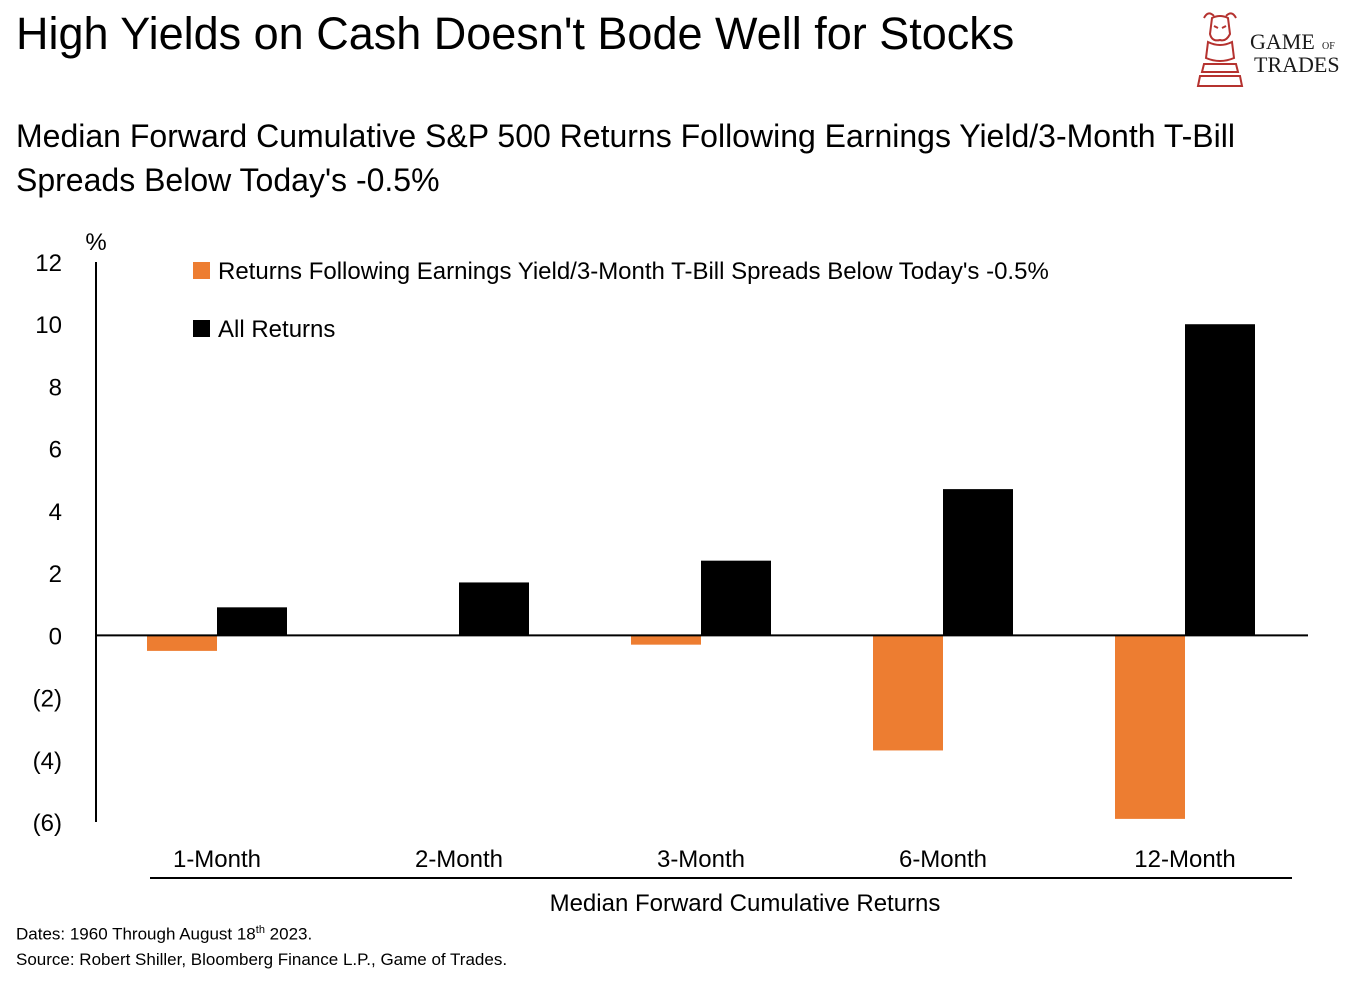 The image size is (1364, 992). Describe the element at coordinates (217, 859) in the screenshot. I see `x-tick-label: 1-Month` at that location.